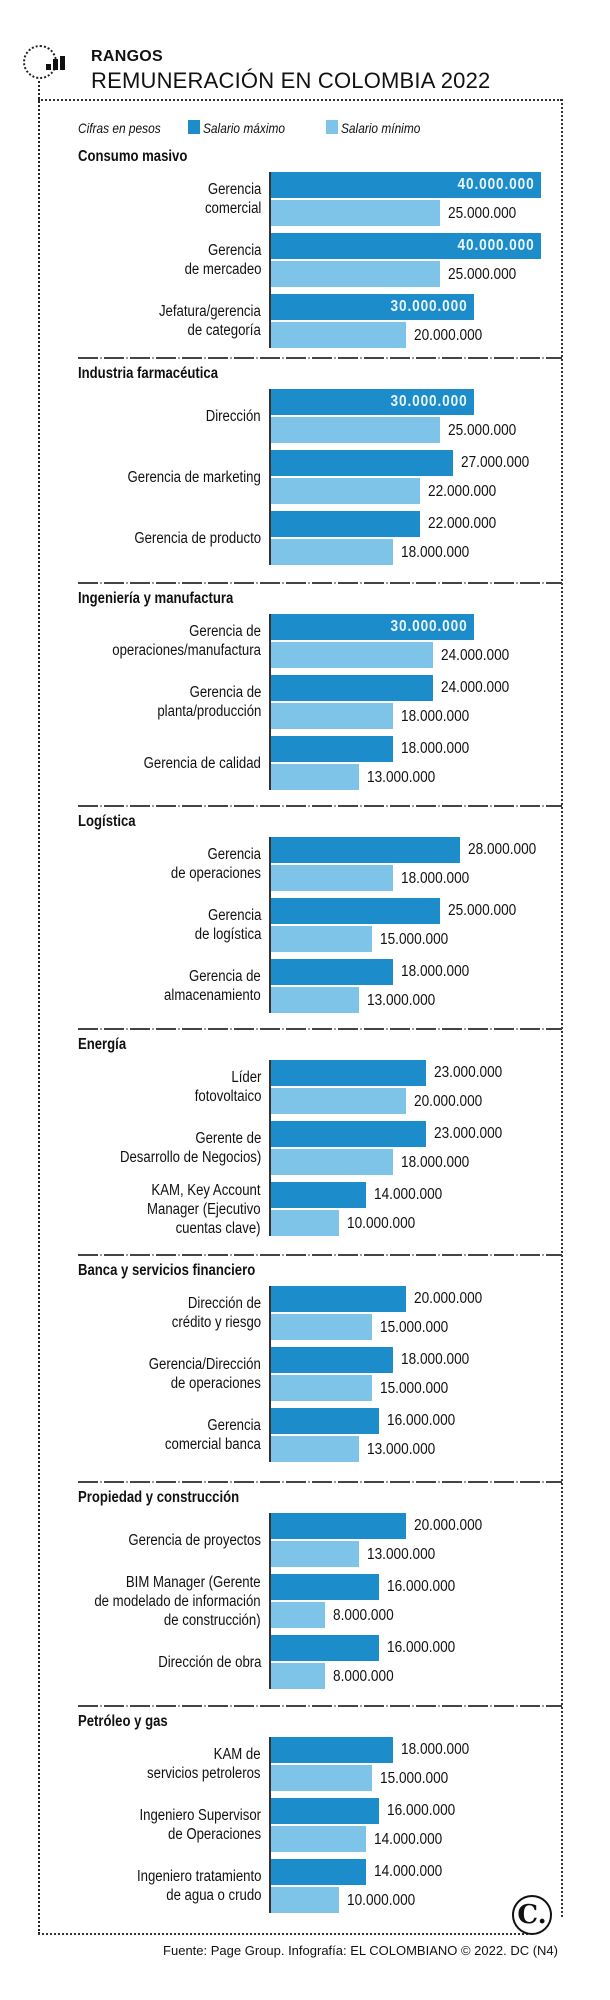  What do you see at coordinates (204, 1764) in the screenshot?
I see `category-label: KAM de servicios petroleros` at bounding box center [204, 1764].